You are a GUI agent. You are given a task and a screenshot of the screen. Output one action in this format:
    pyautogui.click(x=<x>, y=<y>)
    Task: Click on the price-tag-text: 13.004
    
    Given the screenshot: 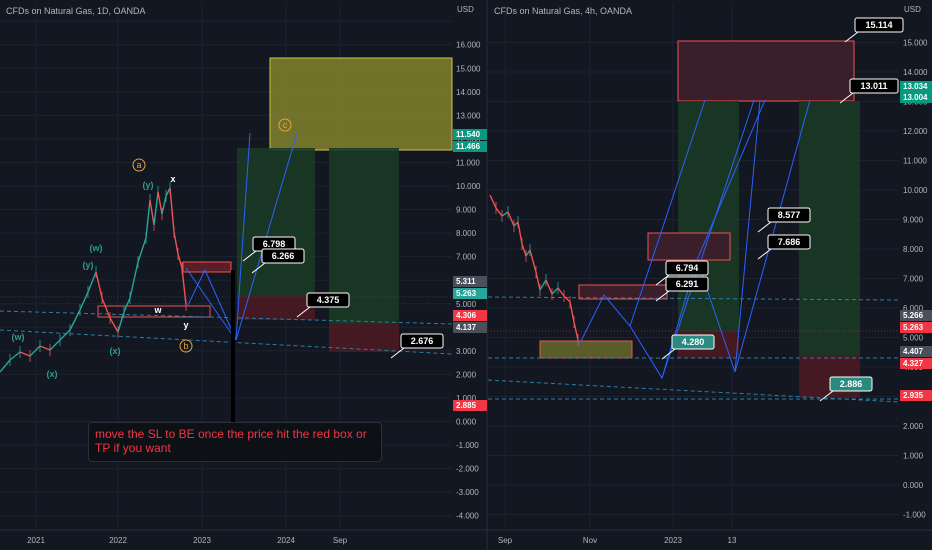 What is the action you would take?
    pyautogui.click(x=915, y=97)
    